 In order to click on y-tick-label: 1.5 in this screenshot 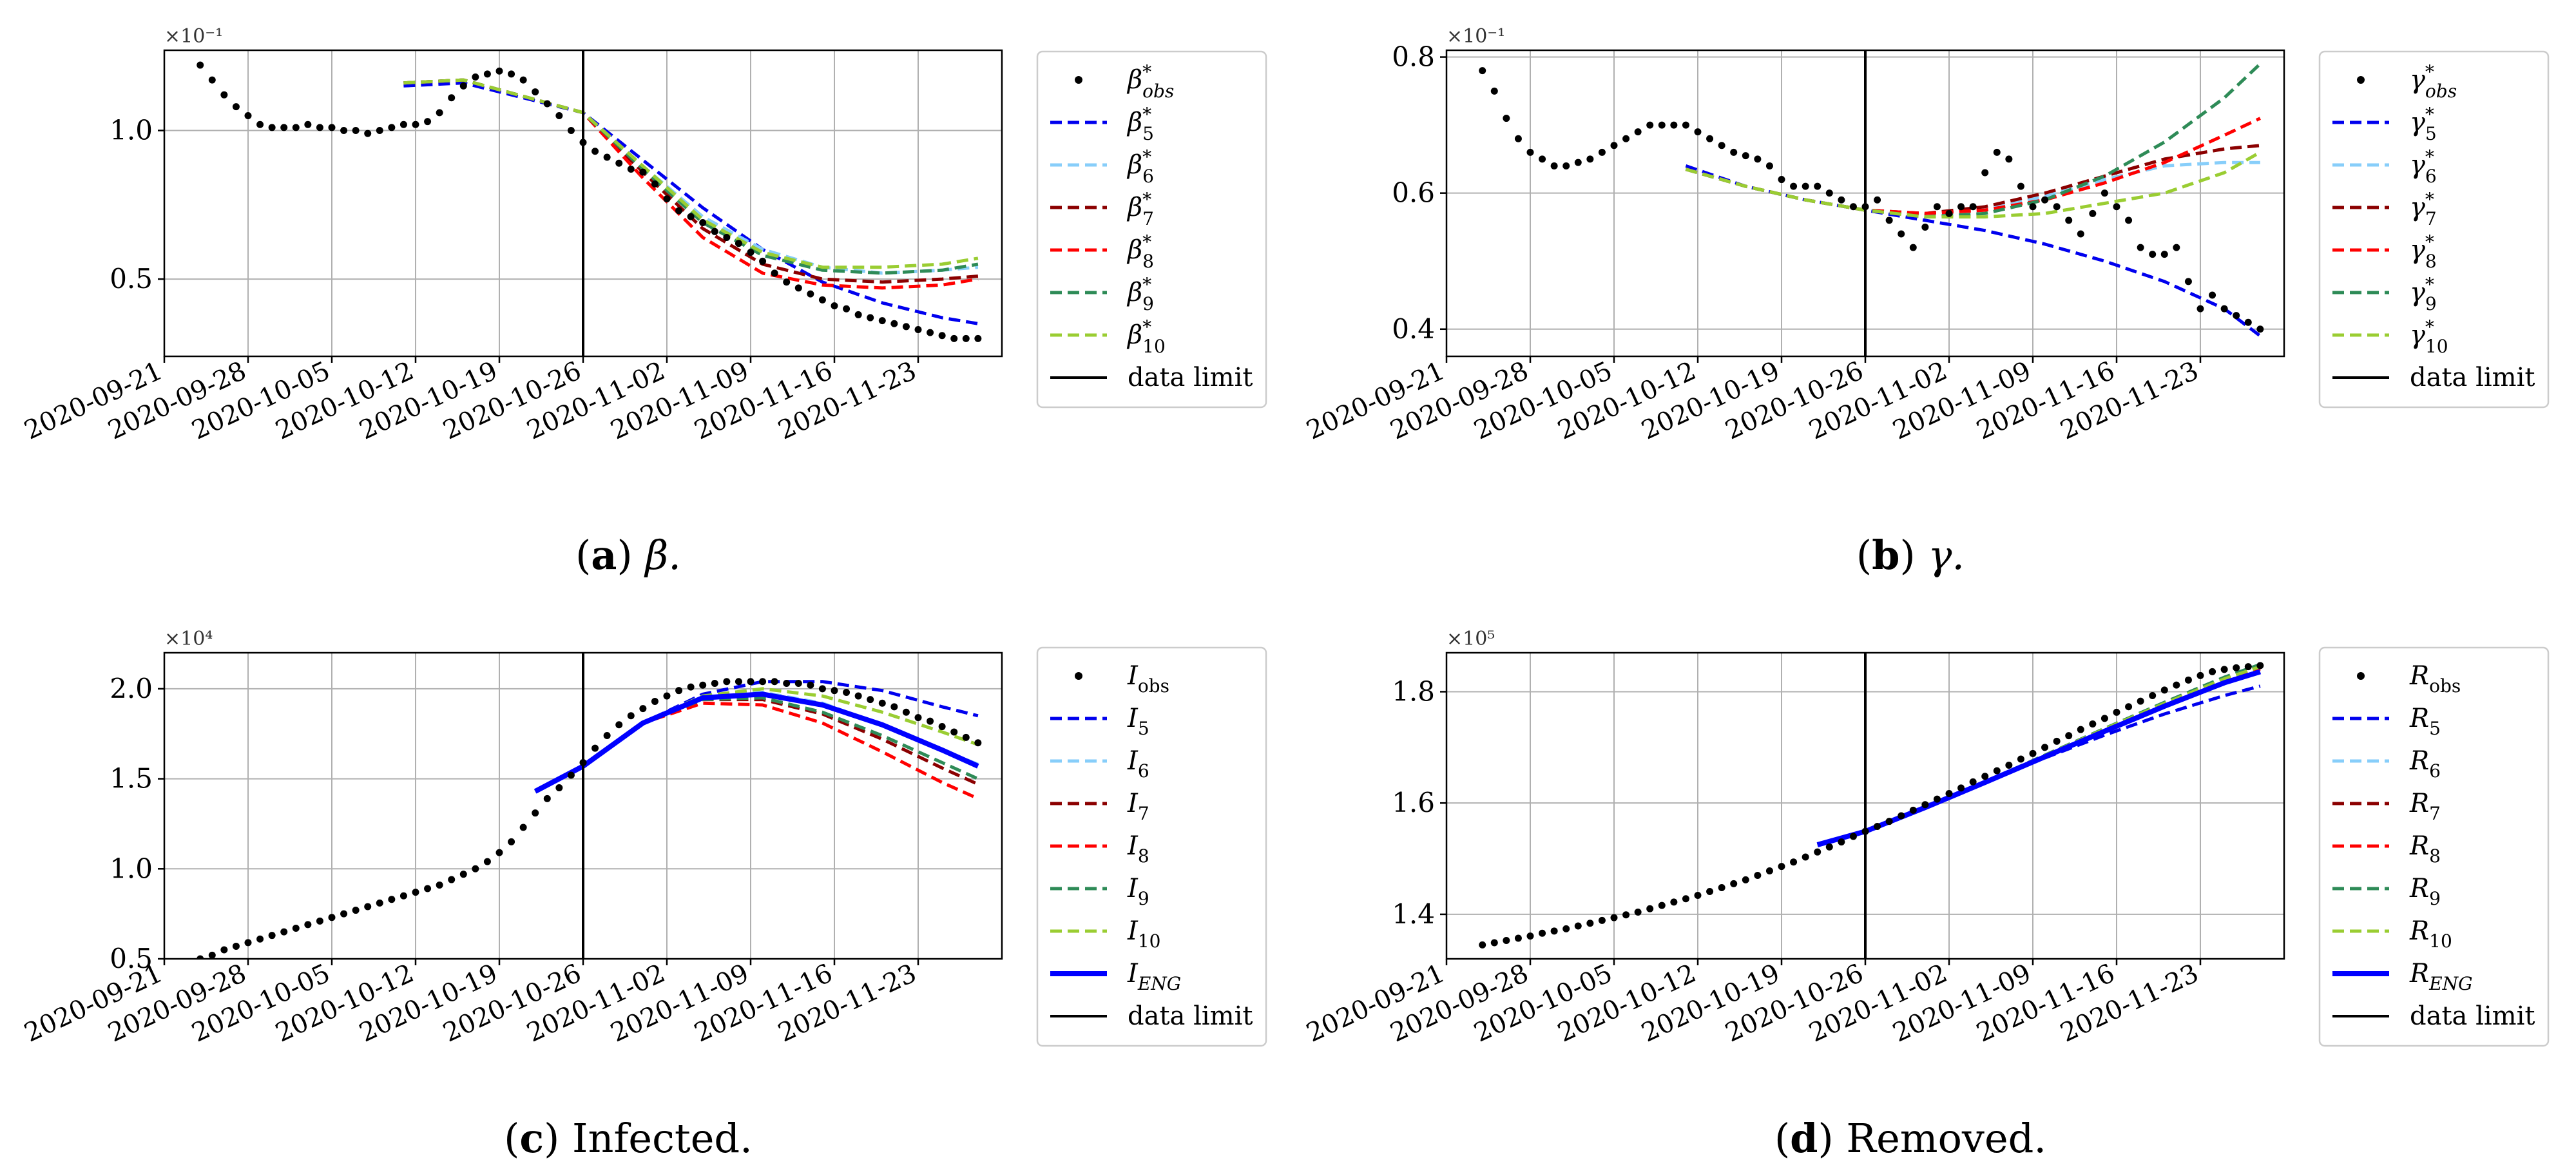, I will do `click(132, 779)`.